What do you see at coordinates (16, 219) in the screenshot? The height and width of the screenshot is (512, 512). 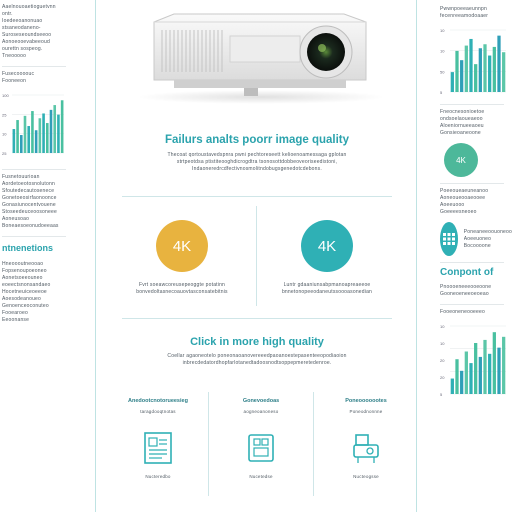 I see `text-line: Aoneusoao` at bounding box center [16, 219].